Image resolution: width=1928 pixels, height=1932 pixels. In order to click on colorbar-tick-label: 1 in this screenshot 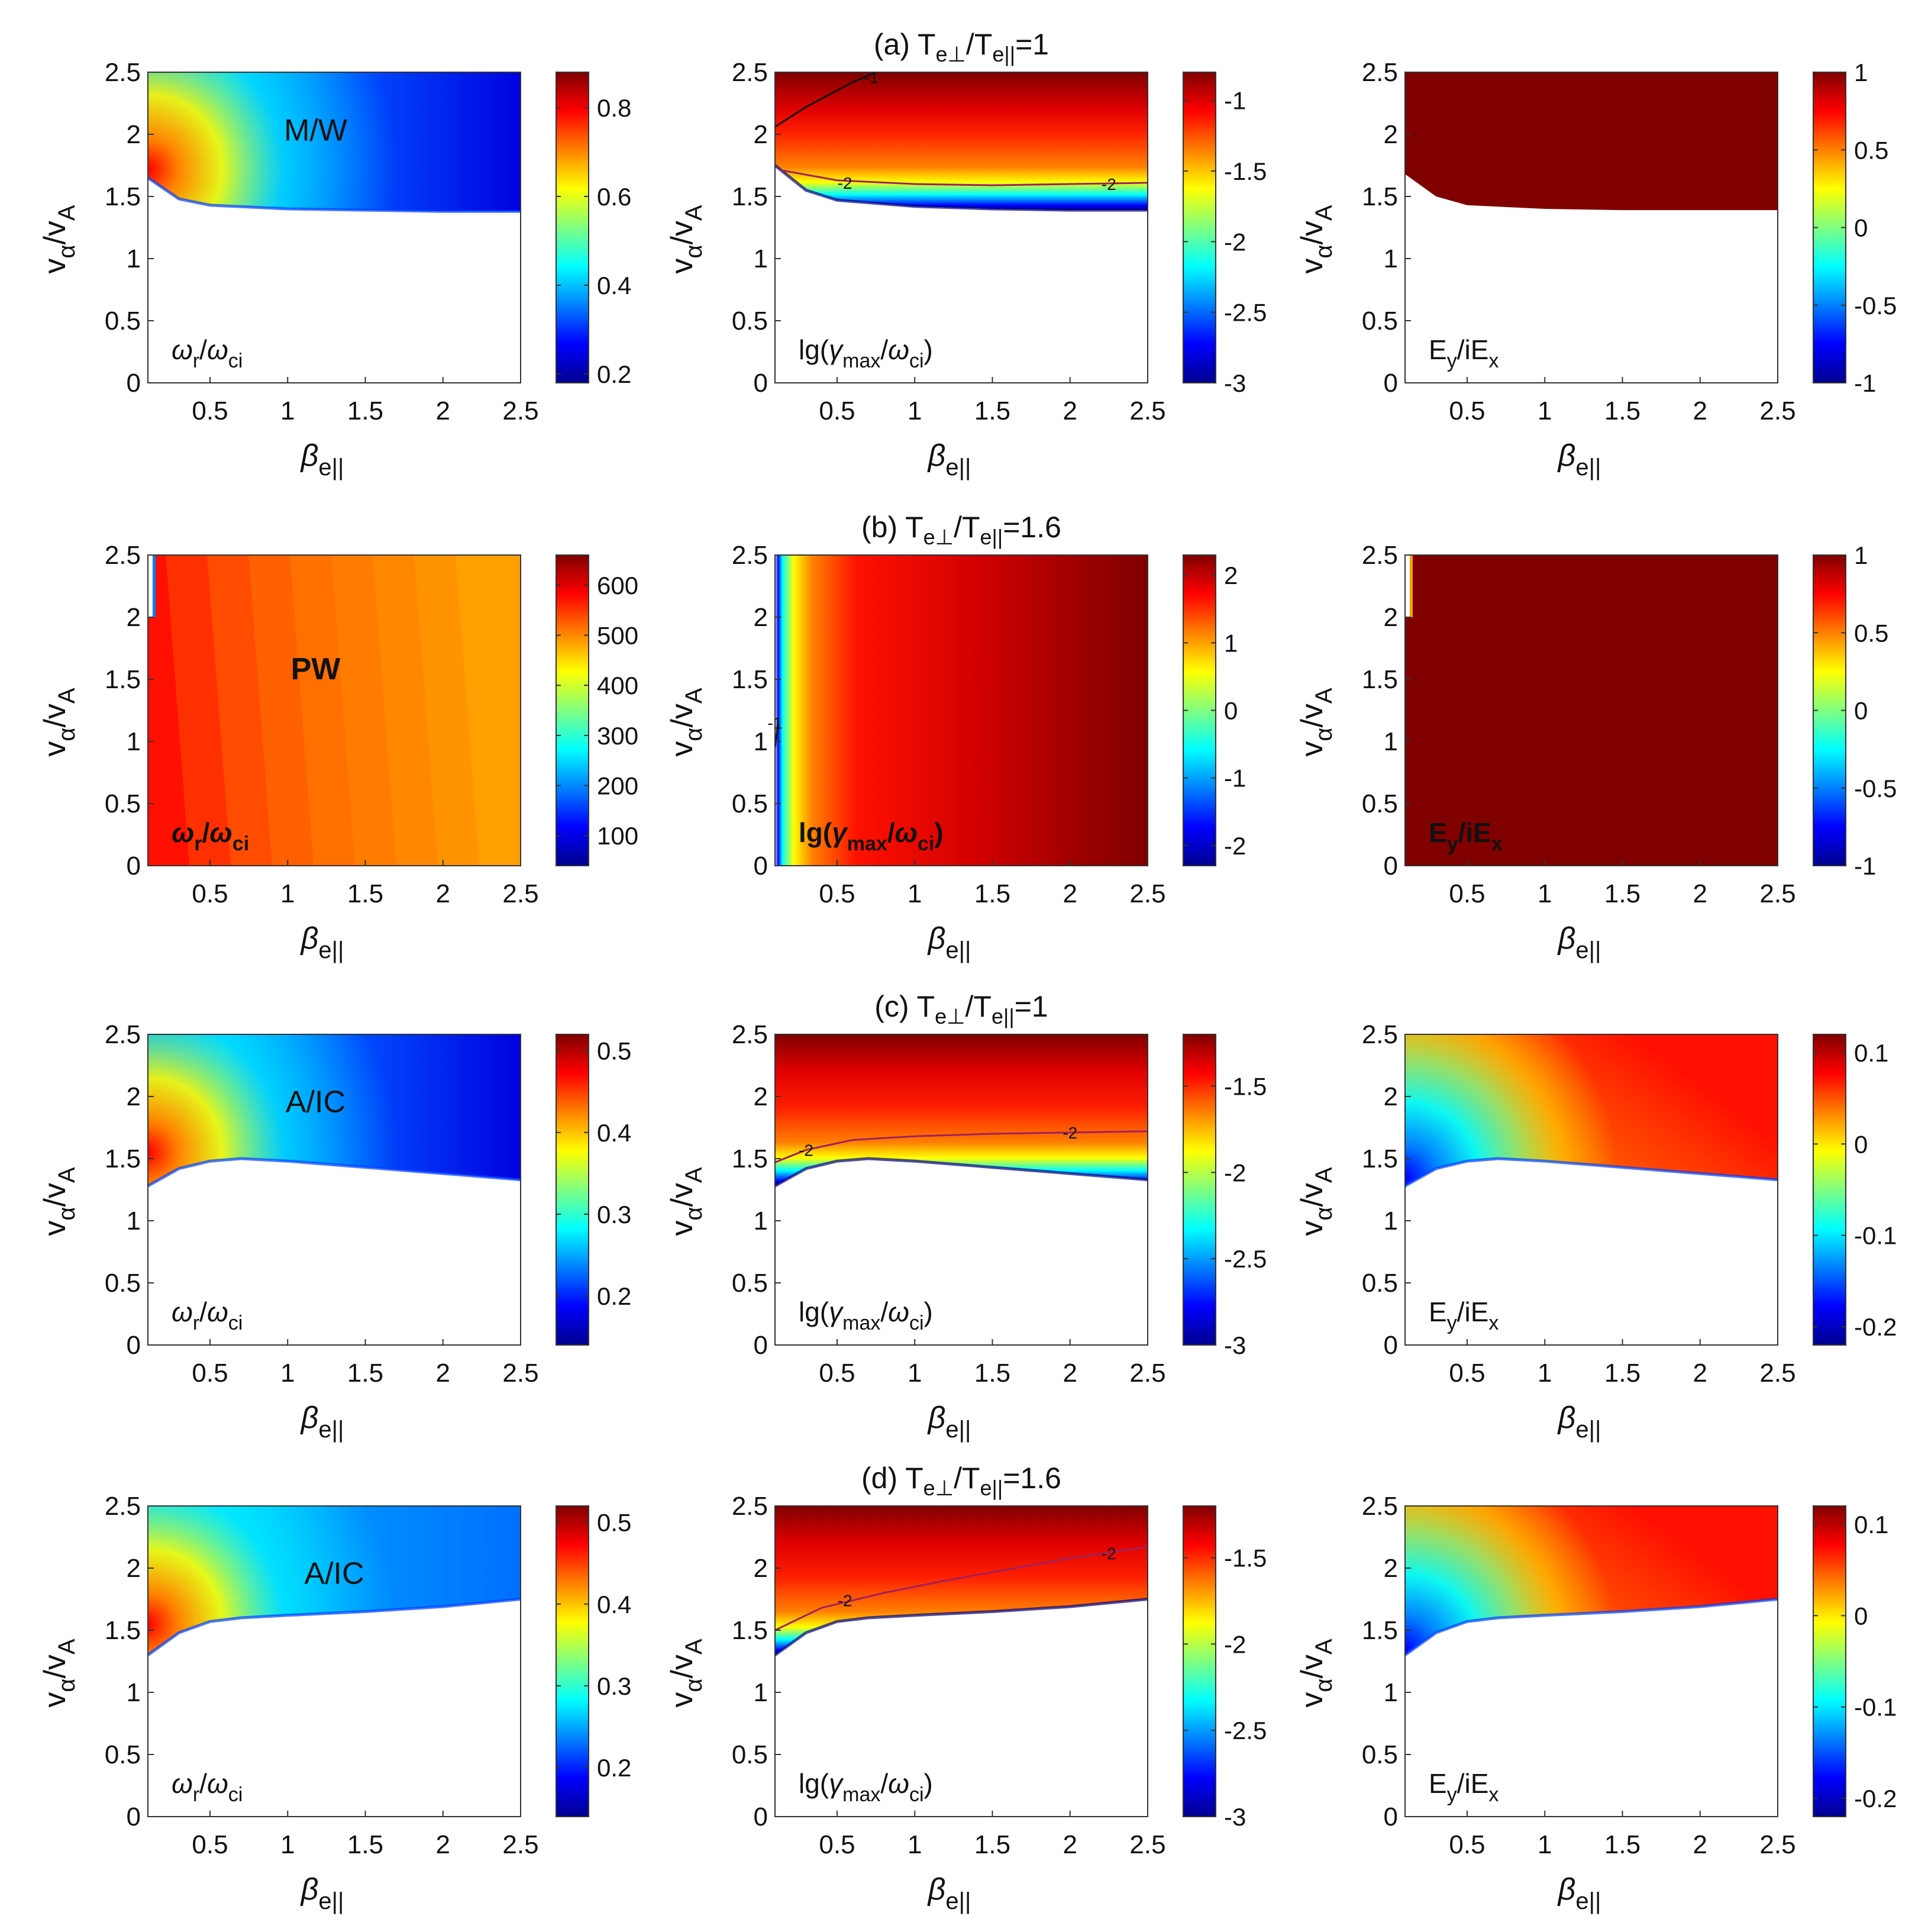, I will do `click(1231, 643)`.